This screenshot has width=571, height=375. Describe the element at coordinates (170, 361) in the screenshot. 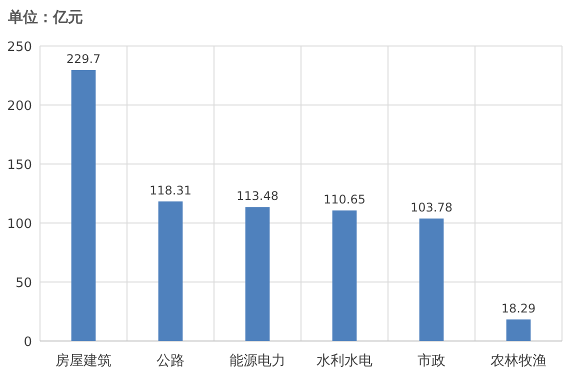

I see `x-tick-label: 公路` at that location.